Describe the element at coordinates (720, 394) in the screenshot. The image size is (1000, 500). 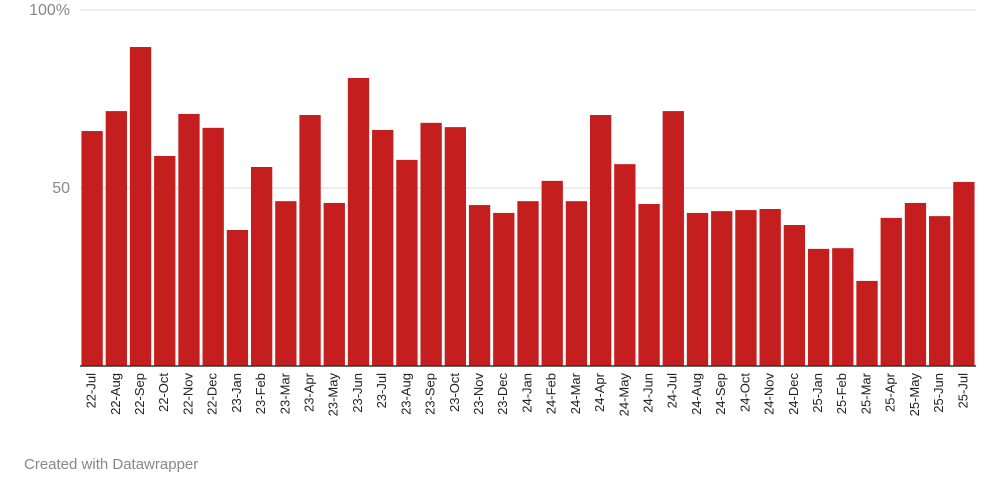
I see `x-tick-label: 24-Sep` at that location.